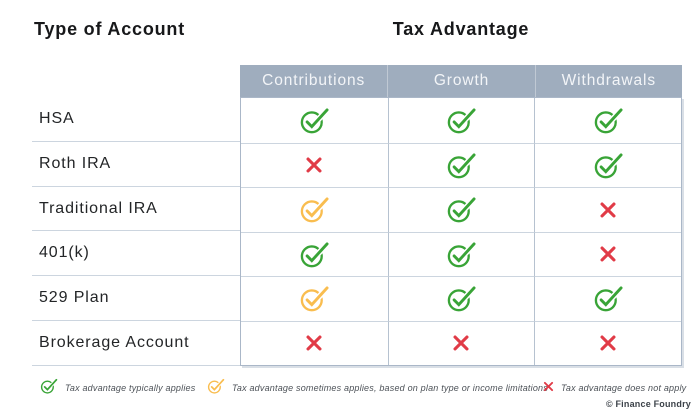  Describe the element at coordinates (130, 388) in the screenshot. I see `legend-label: Tax advantage typically applies` at that location.